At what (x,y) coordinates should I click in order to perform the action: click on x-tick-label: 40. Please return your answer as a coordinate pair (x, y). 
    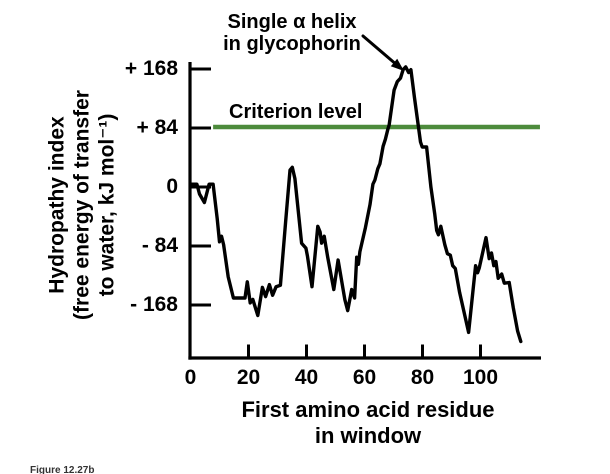
    Looking at the image, I should click on (306, 377).